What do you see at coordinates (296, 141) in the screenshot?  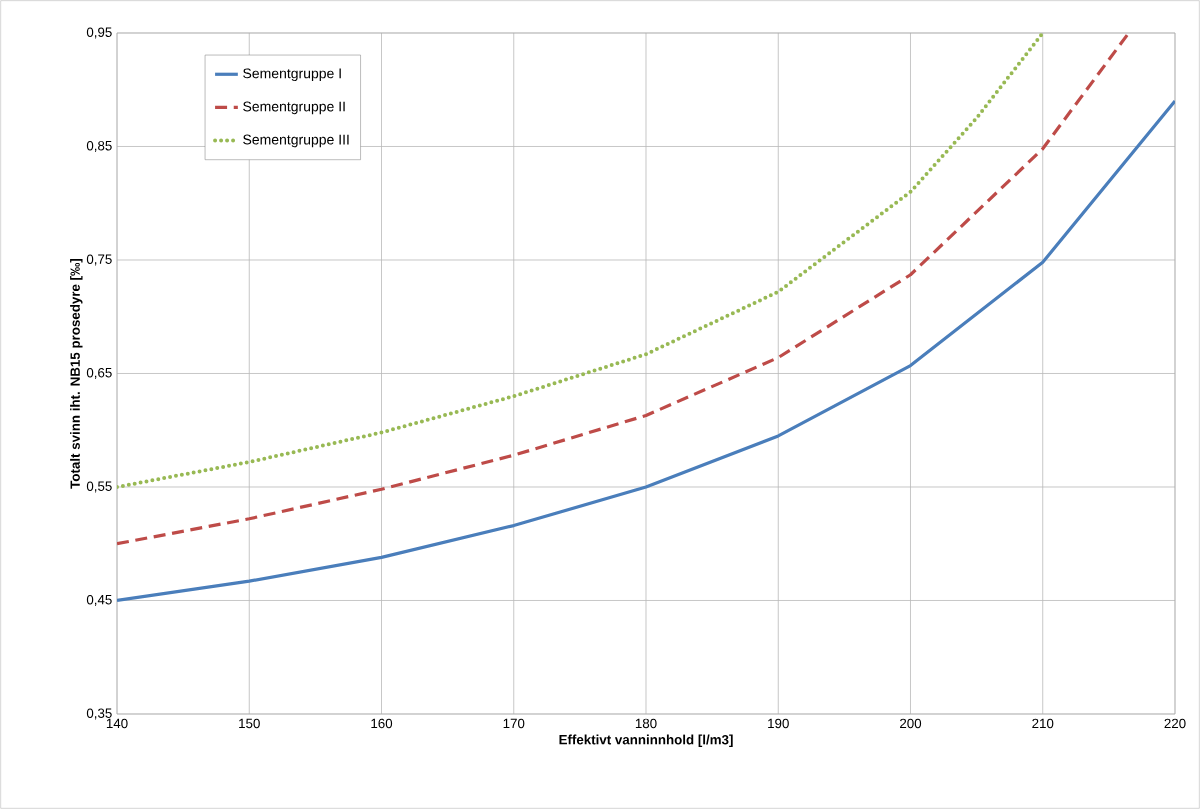 I see `legend-label: Sementgruppe III` at bounding box center [296, 141].